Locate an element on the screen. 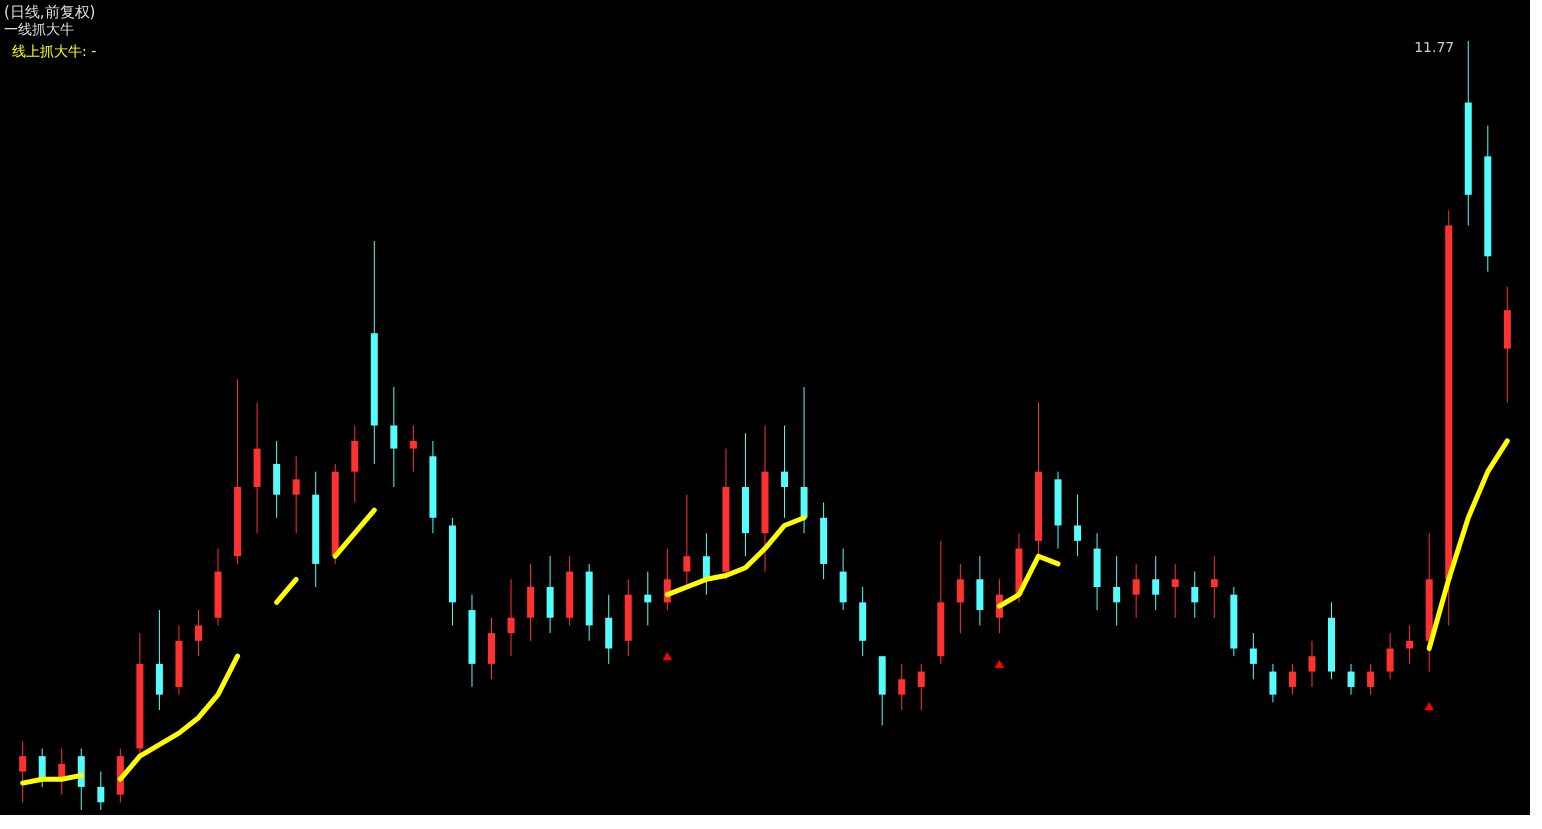 The width and height of the screenshot is (1542, 829). annotation: 11.77 is located at coordinates (1434, 47).